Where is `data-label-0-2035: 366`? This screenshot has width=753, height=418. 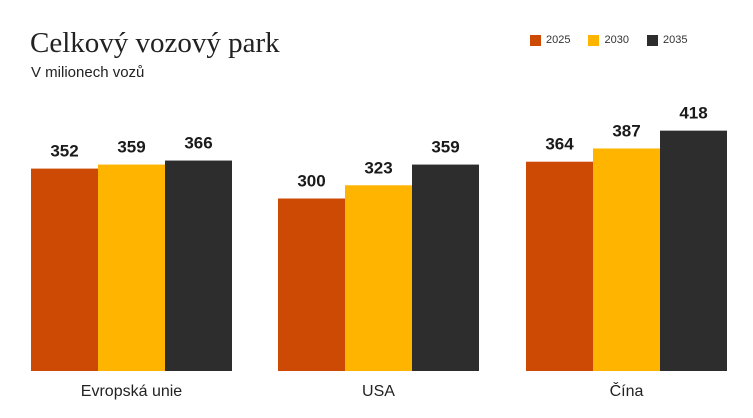 data-label-0-2035: 366 is located at coordinates (198, 143).